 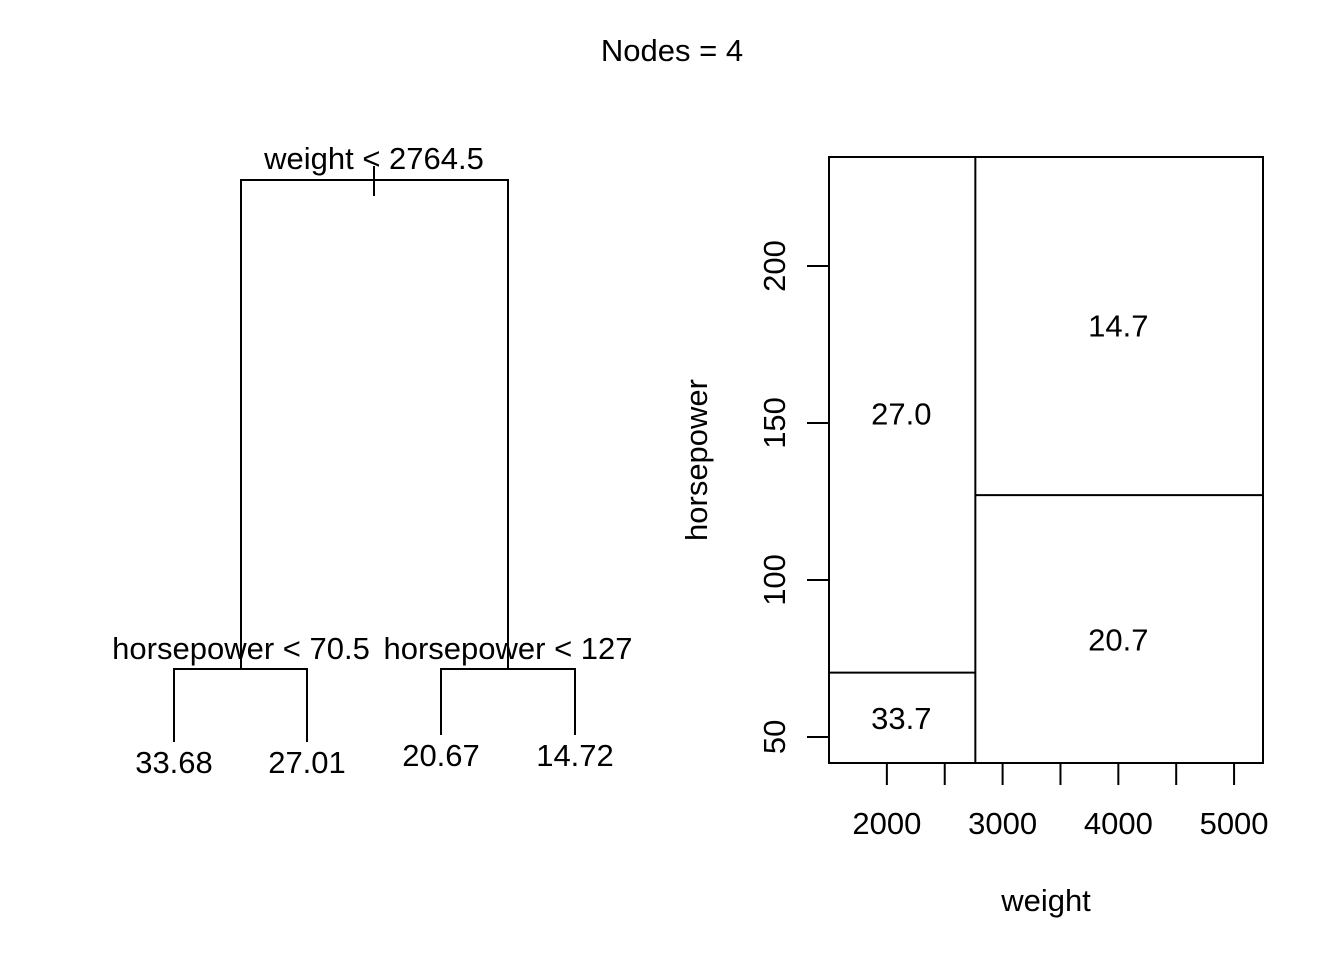 I want to click on y-axis-label: horsepower, so click(x=696, y=460).